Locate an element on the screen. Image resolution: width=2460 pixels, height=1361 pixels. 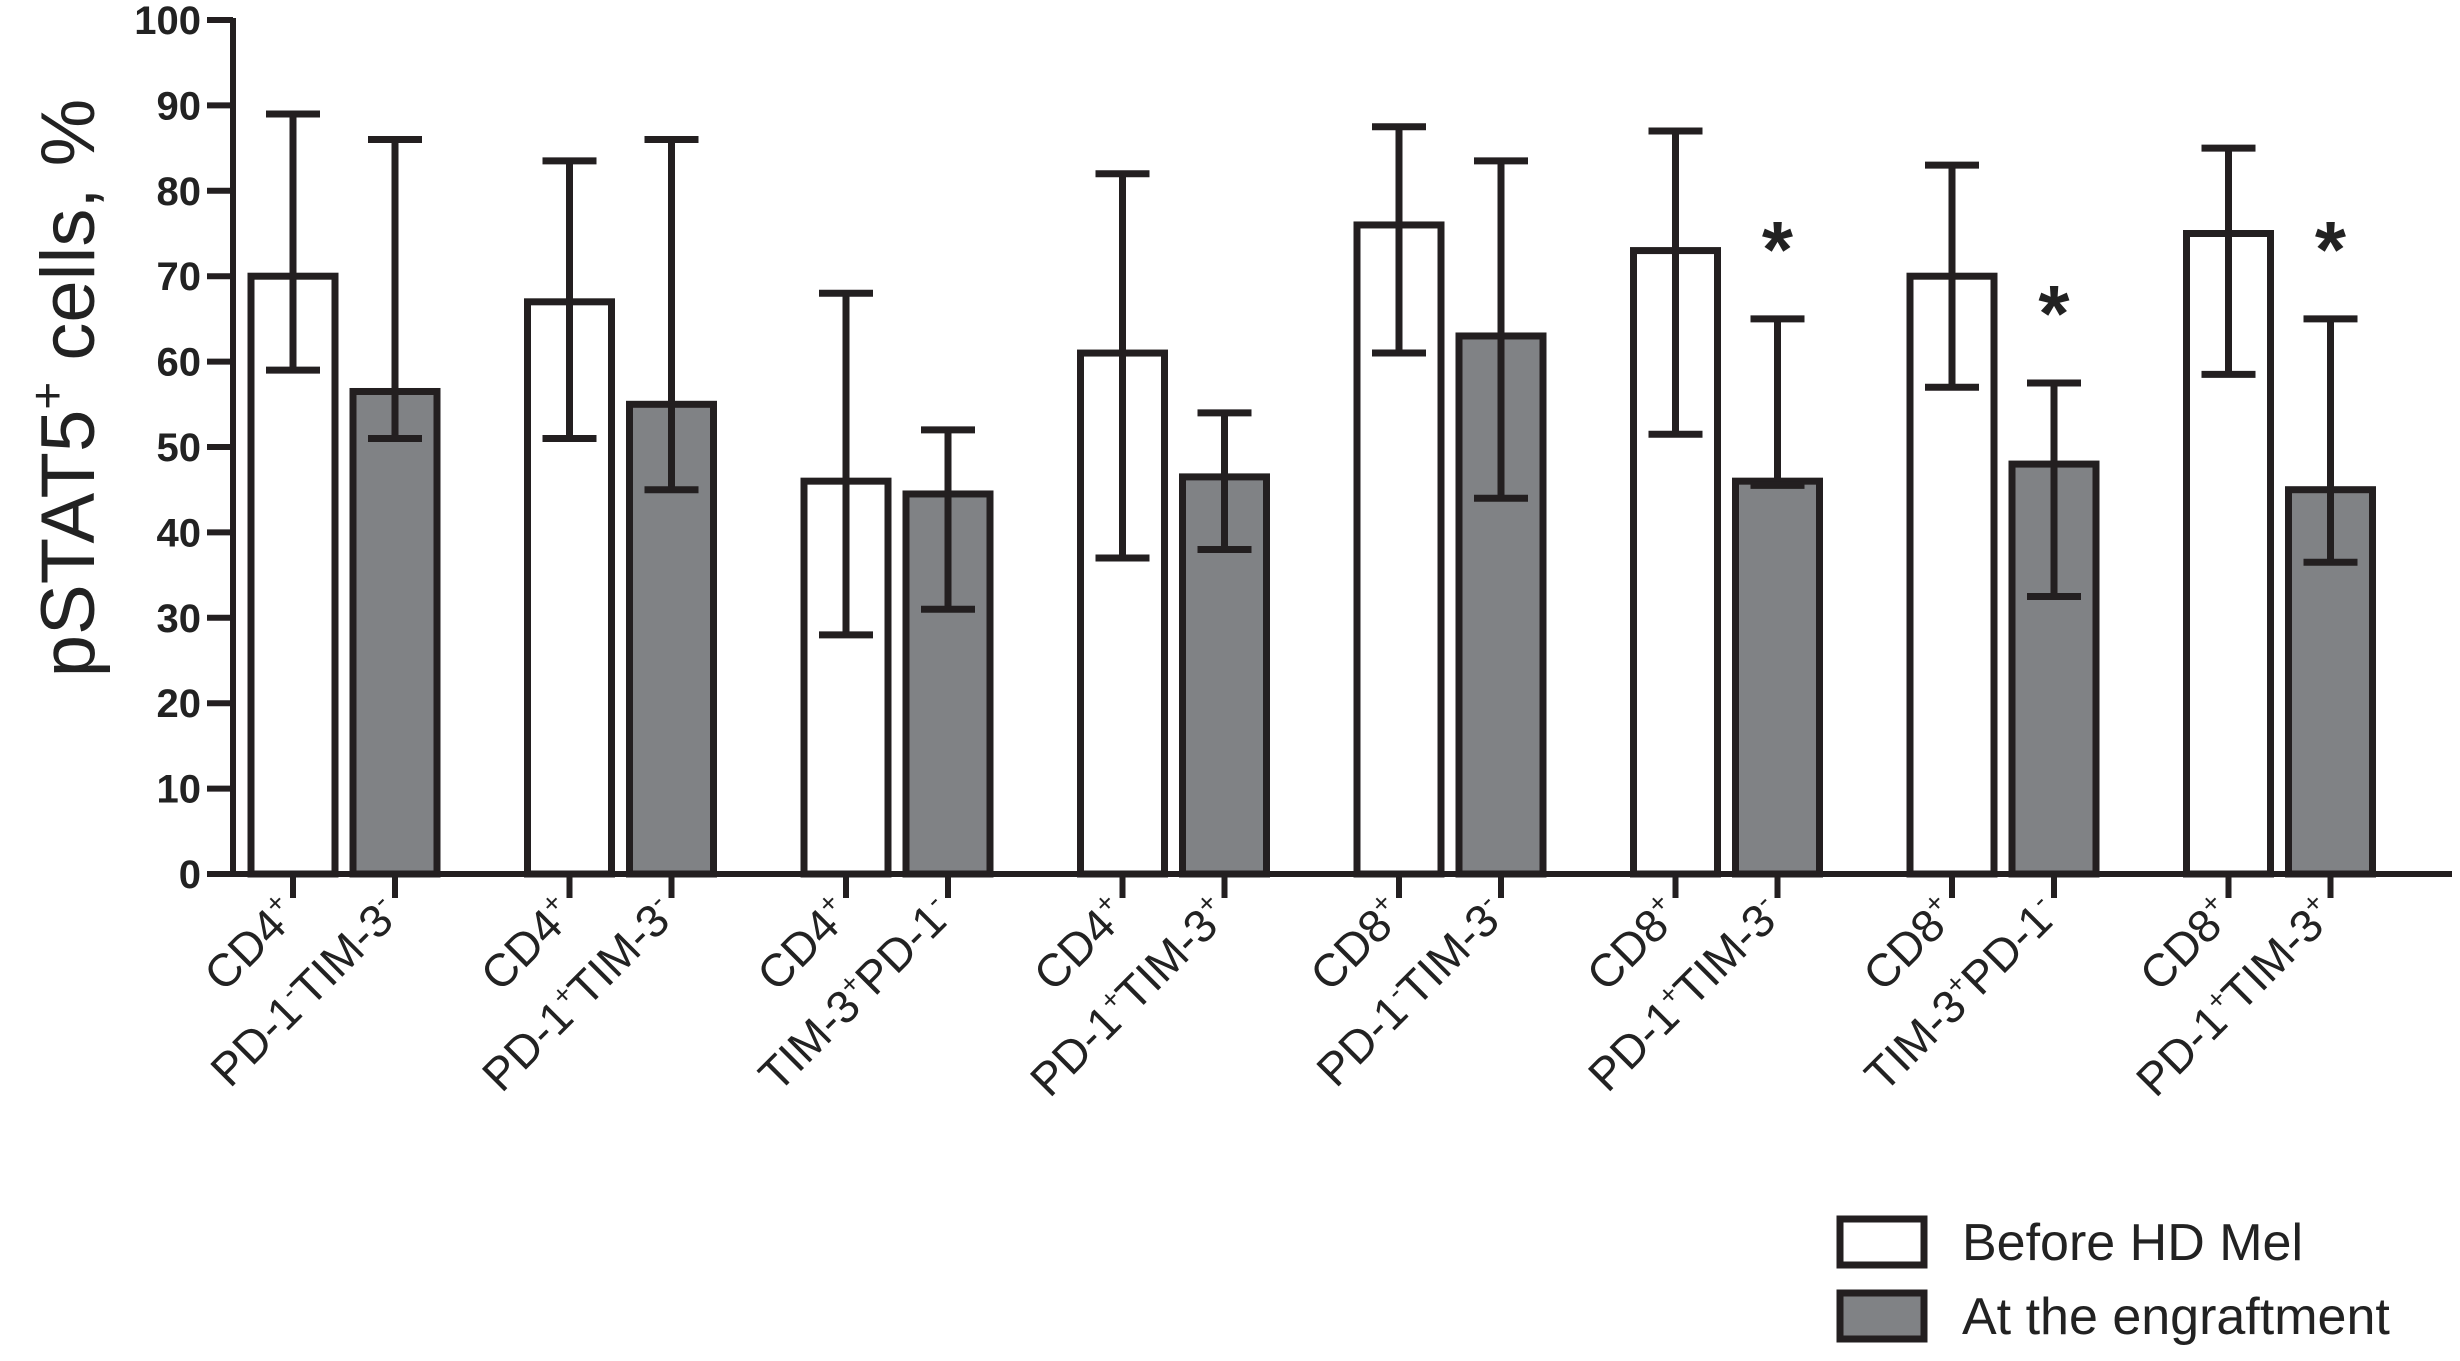
y-tick-label: 70 is located at coordinates (179, 277).